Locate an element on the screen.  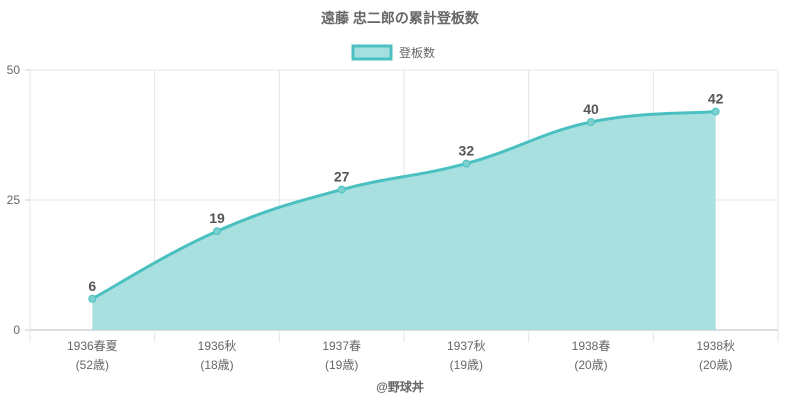
x-tick-label: 1937春 is located at coordinates (341, 346).